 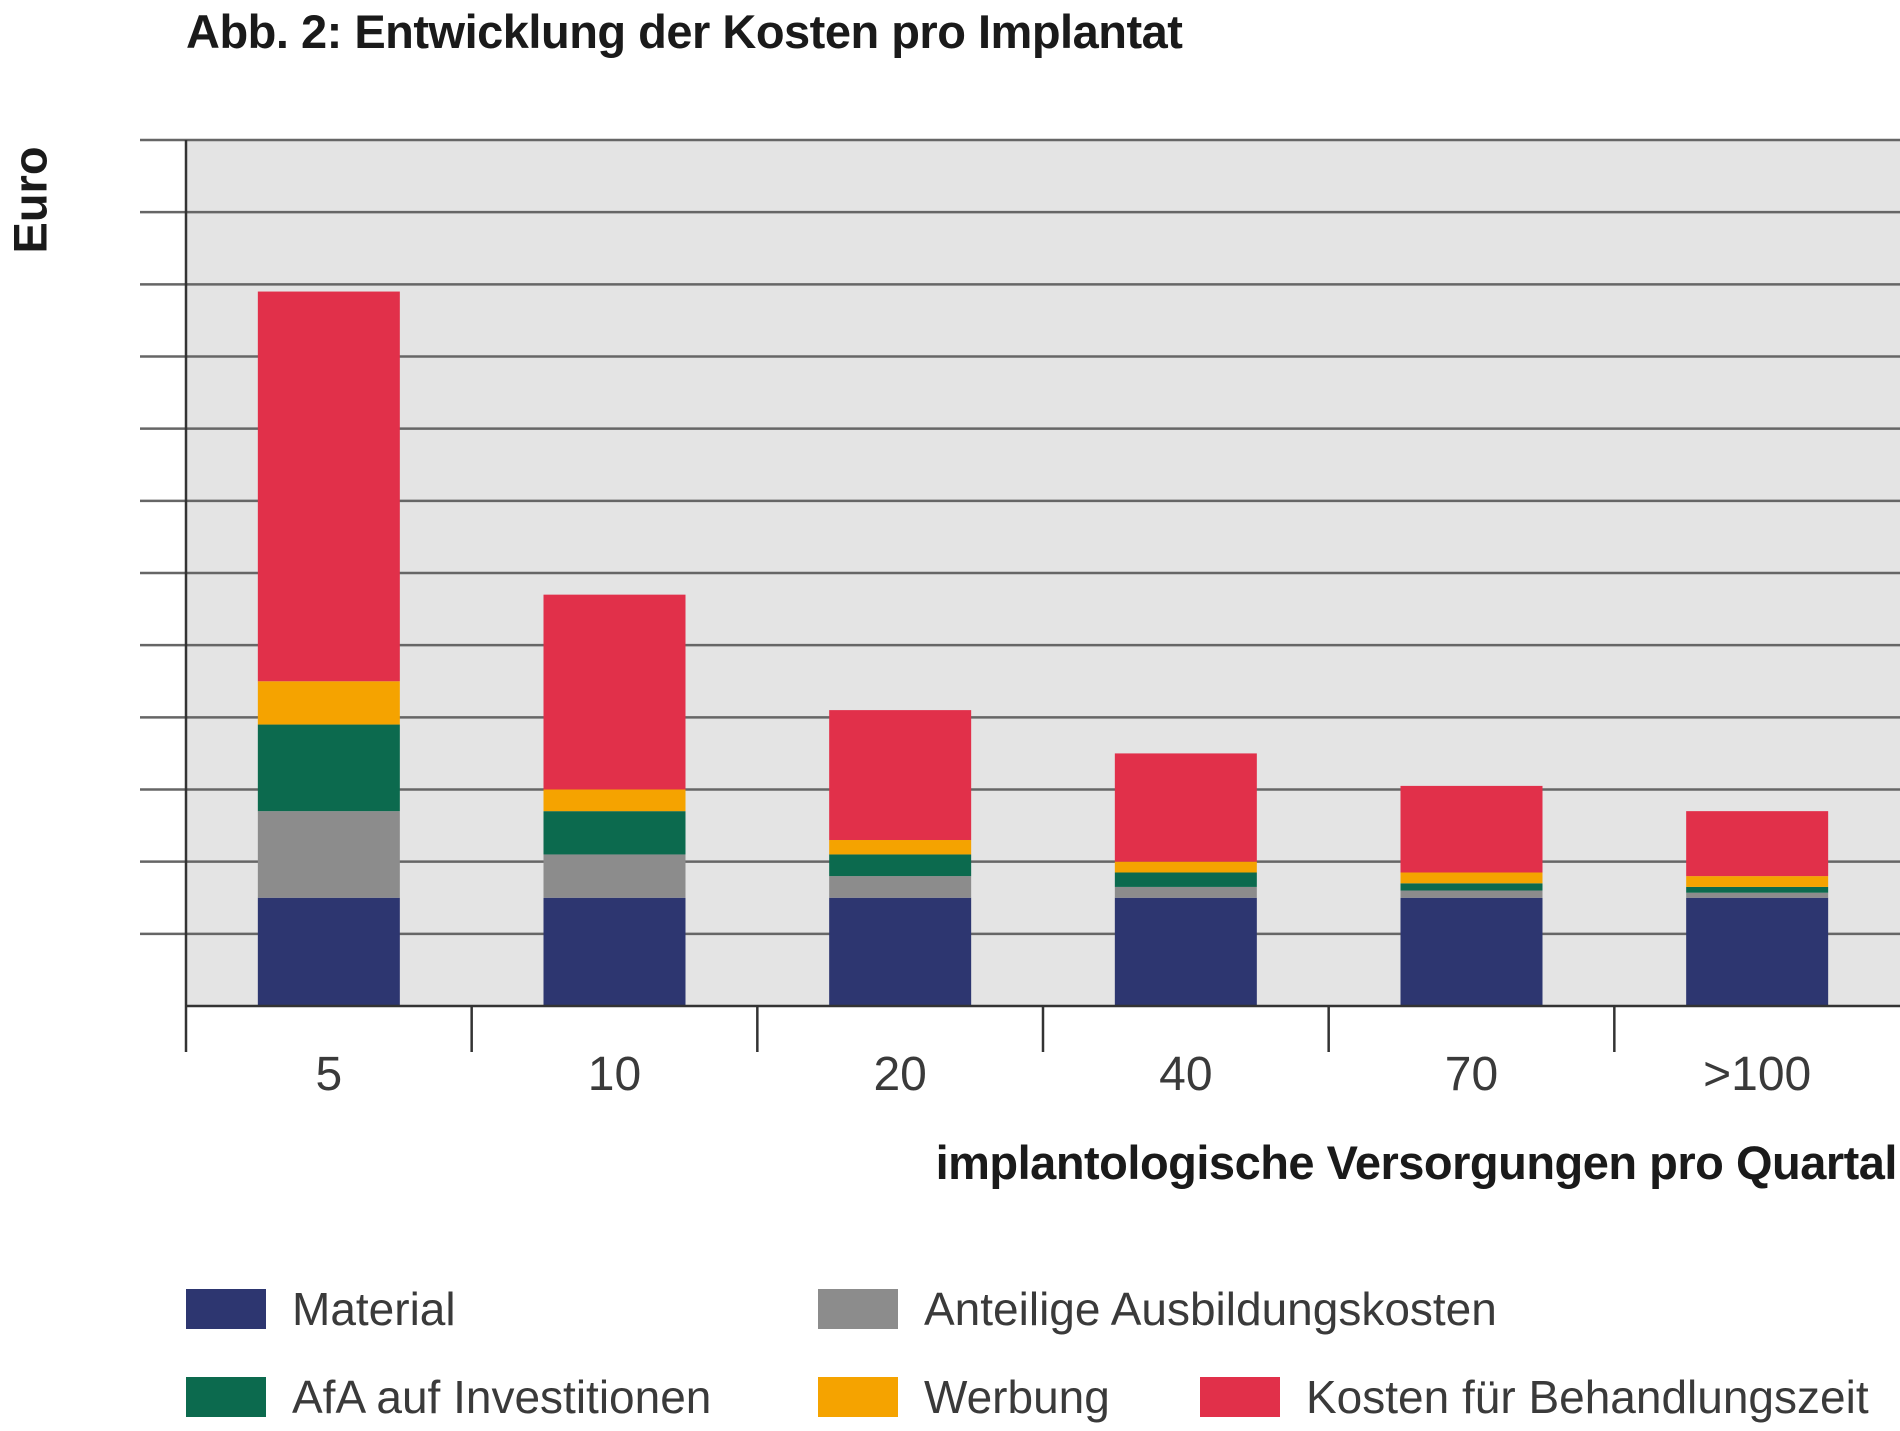 I want to click on x-tick-label: 5, so click(x=328, y=1074).